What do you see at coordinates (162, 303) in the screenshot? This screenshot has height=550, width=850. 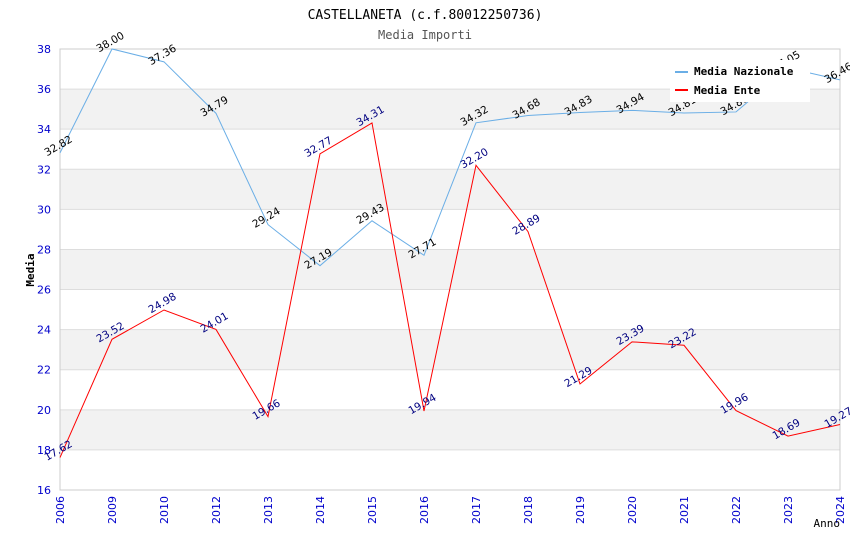 I see `data-label: 24.98` at bounding box center [162, 303].